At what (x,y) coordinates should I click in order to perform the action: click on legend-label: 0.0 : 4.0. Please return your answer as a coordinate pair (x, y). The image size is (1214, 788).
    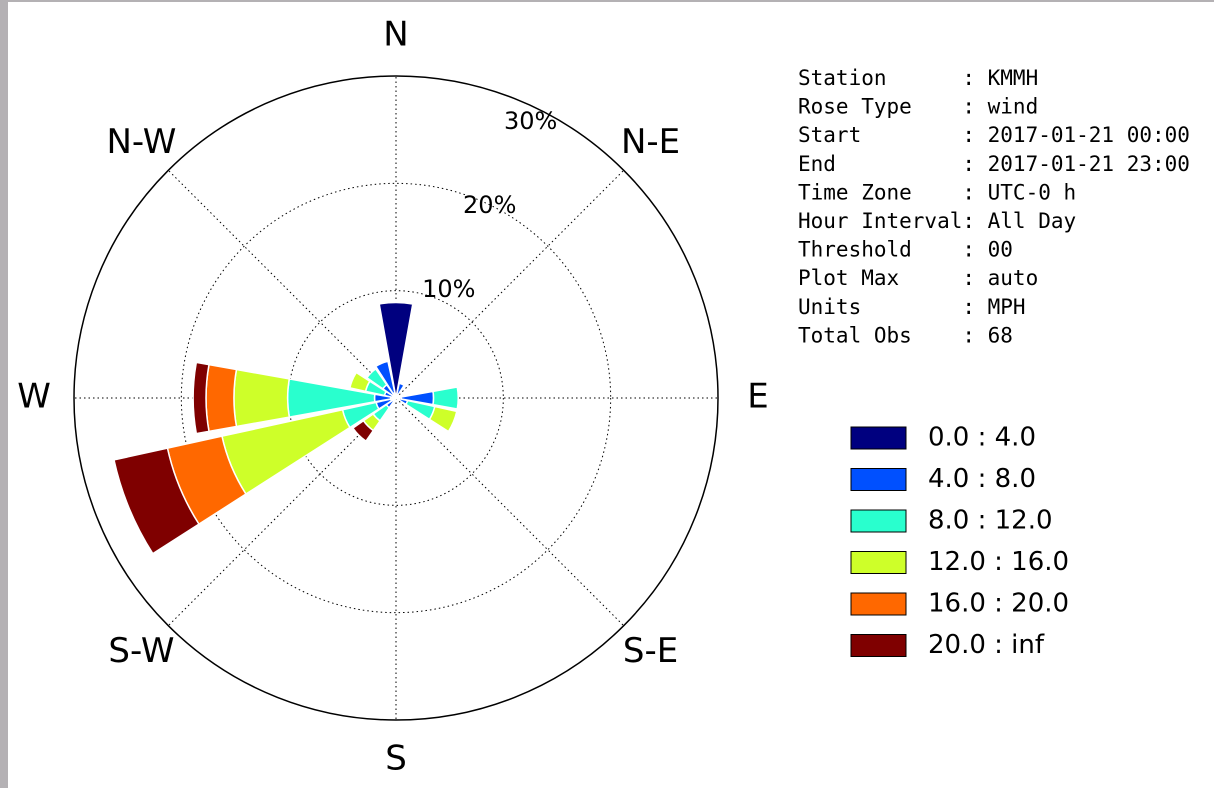
    Looking at the image, I should click on (982, 438).